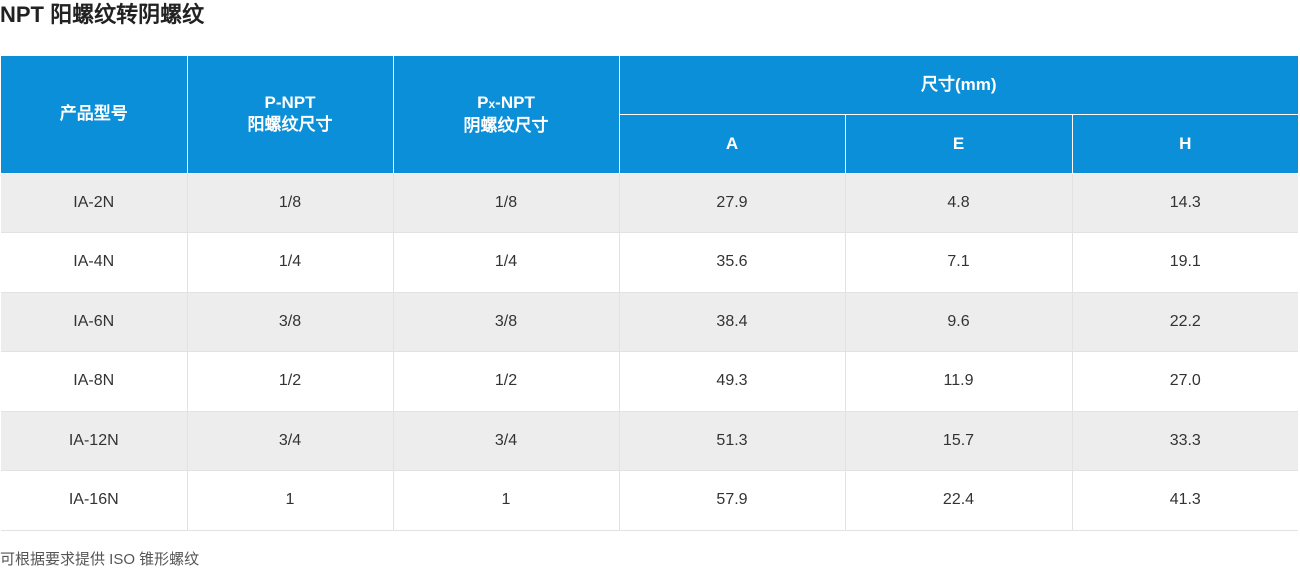 The image size is (1300, 570). Describe the element at coordinates (732, 203) in the screenshot. I see `cell-a: 27.9` at that location.